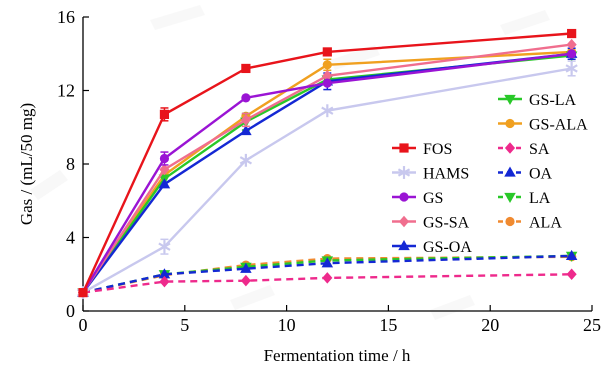 The image size is (615, 374). I want to click on x-tick-label: 10, so click(287, 325).